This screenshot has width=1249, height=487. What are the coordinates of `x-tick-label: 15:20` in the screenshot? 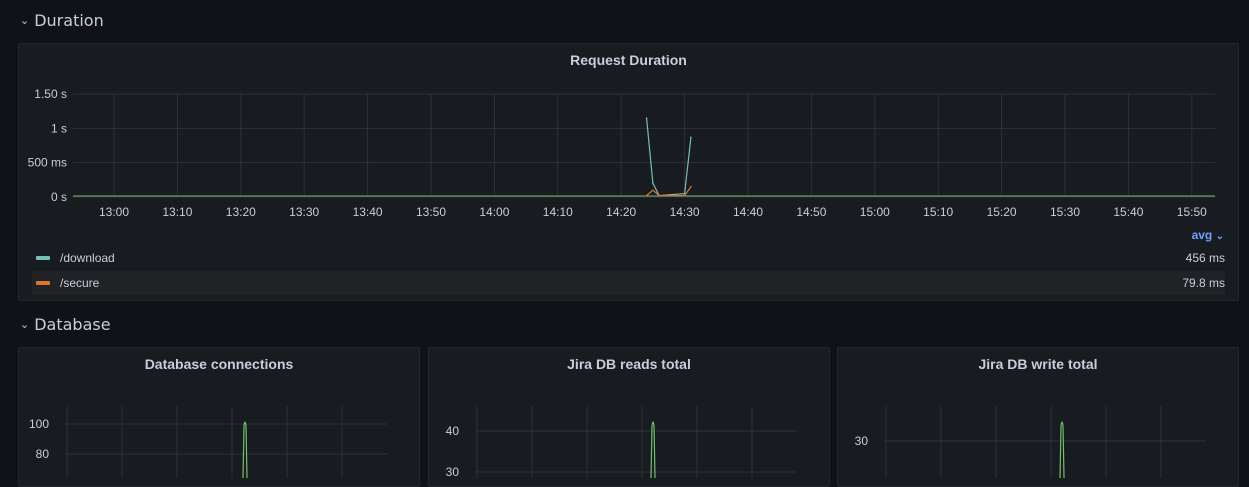 It's located at (1002, 212).